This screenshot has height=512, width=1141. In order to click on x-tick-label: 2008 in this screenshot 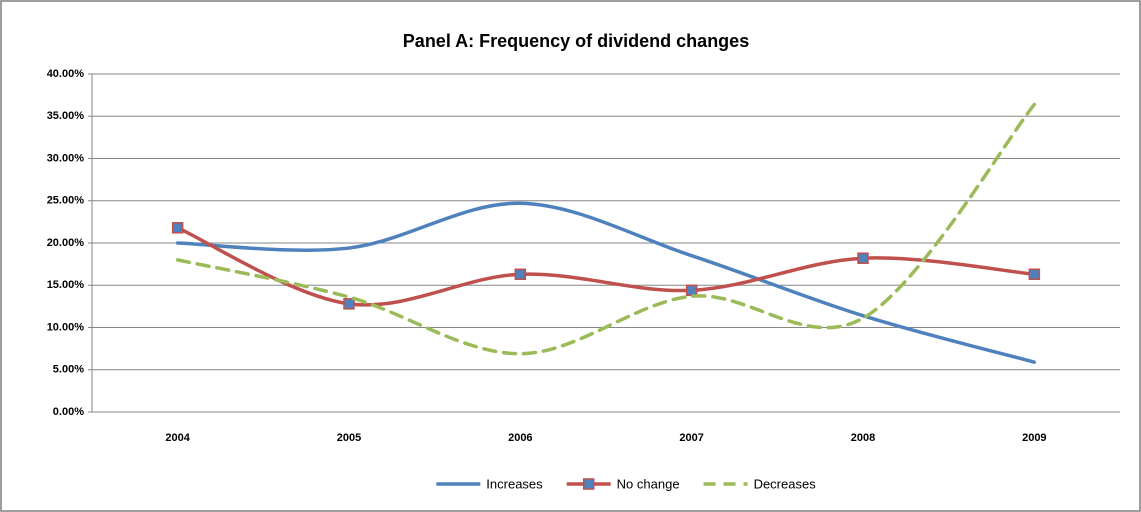, I will do `click(863, 438)`.